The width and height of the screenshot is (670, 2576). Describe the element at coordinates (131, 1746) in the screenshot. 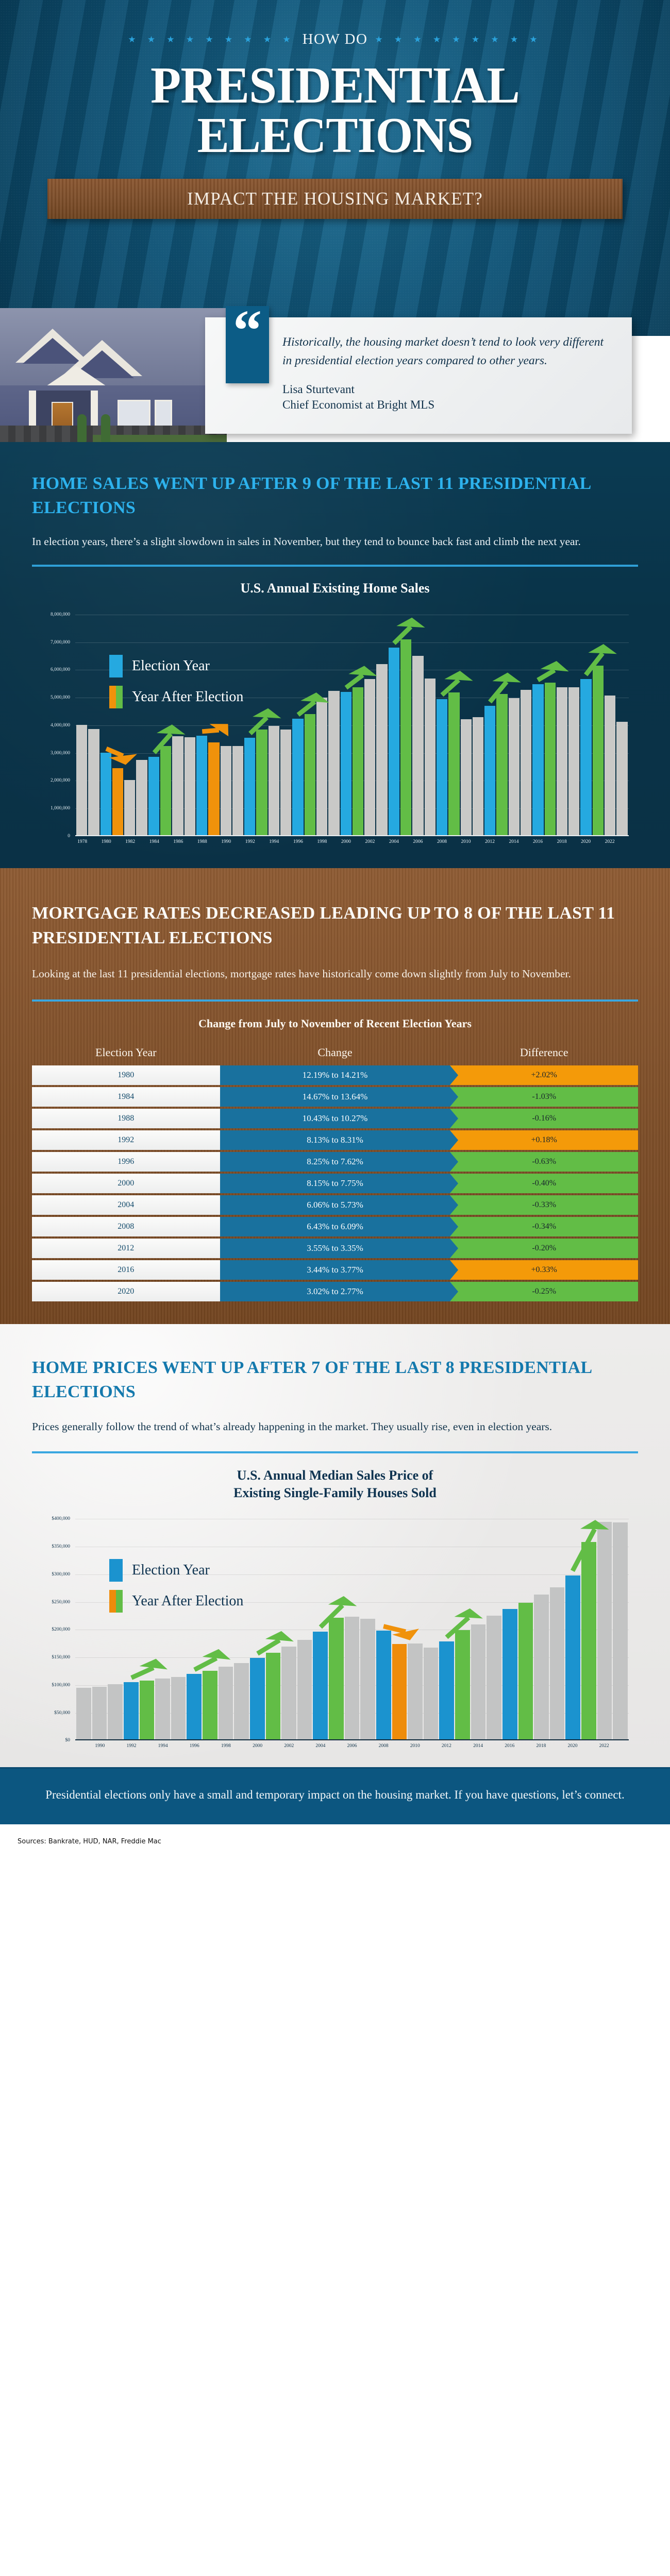

I see `x-axis-tick: 1992` at that location.